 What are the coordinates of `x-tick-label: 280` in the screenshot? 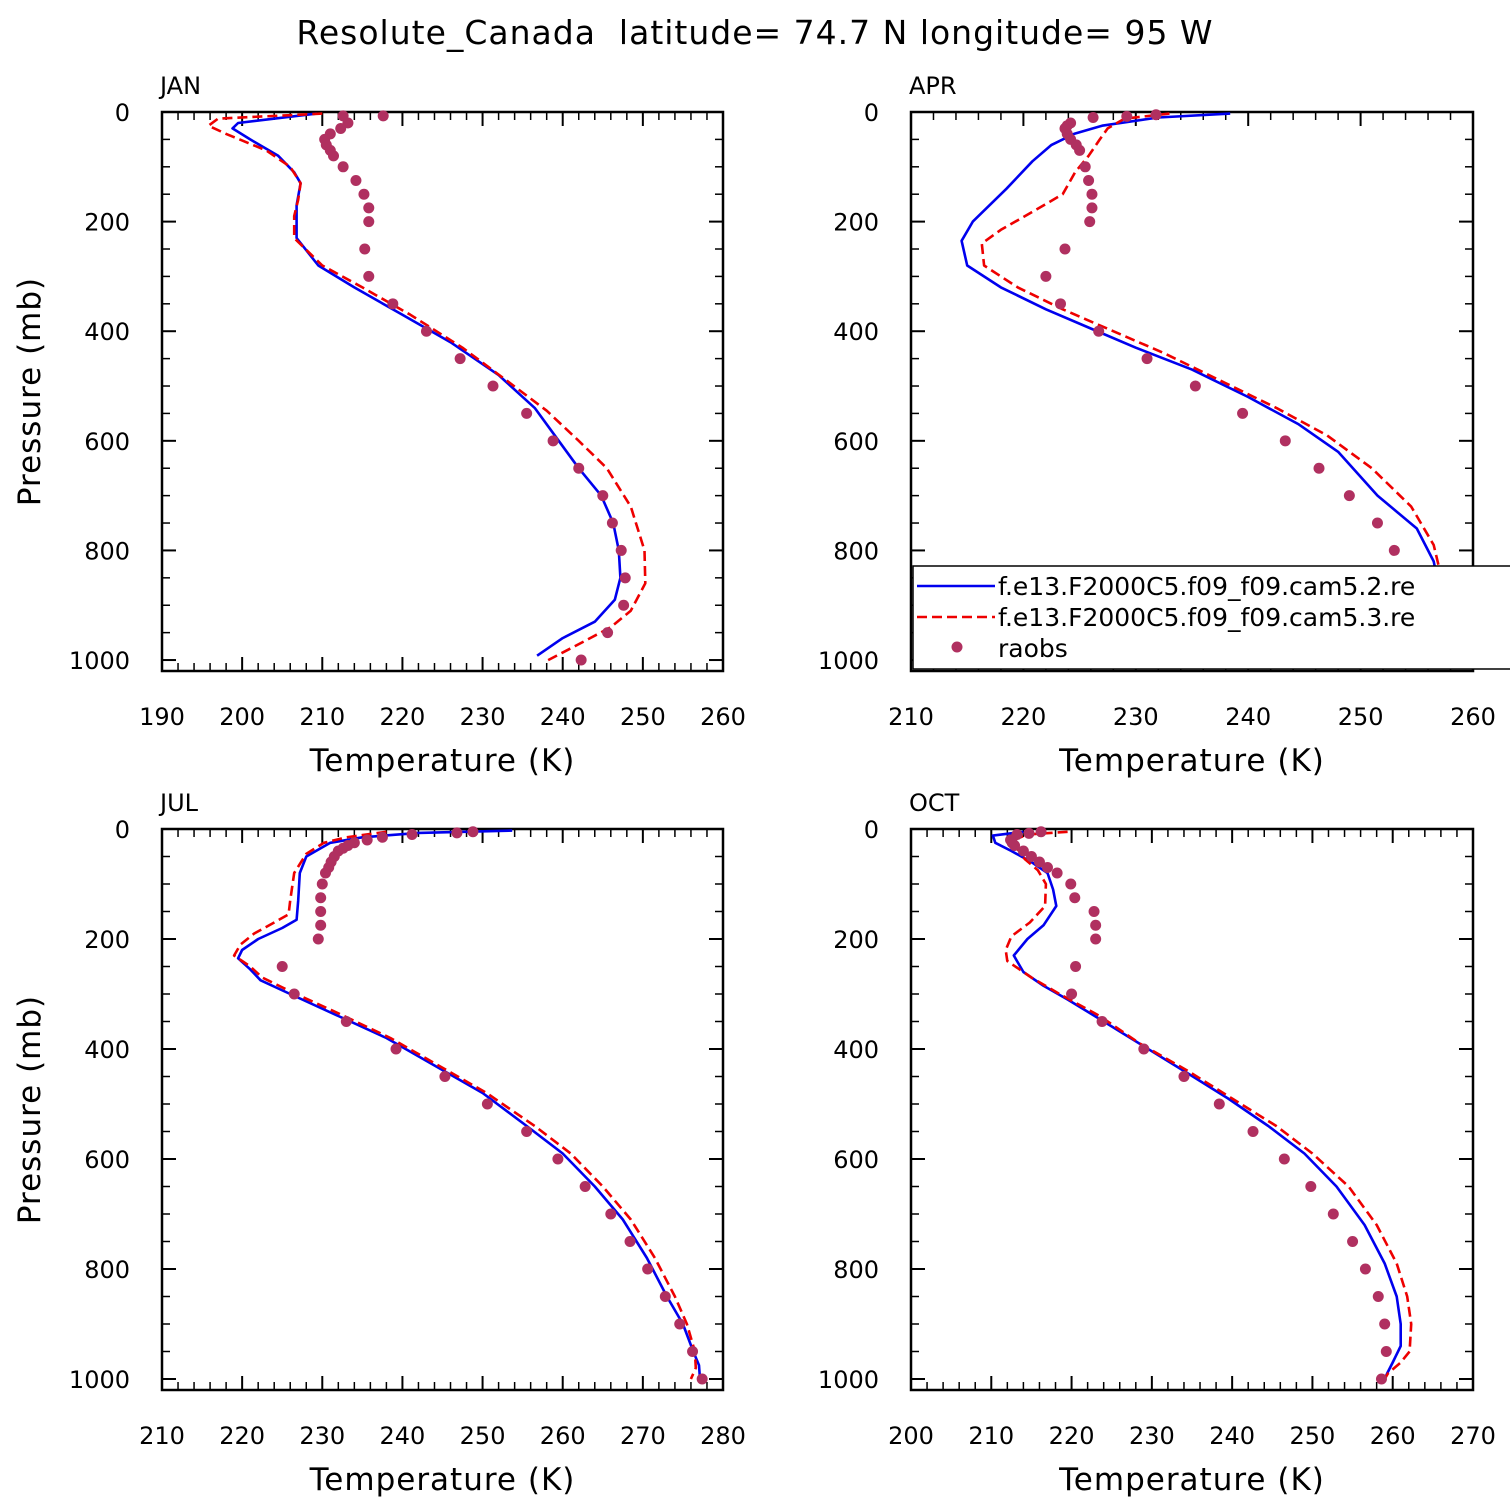 It's located at (723, 1436).